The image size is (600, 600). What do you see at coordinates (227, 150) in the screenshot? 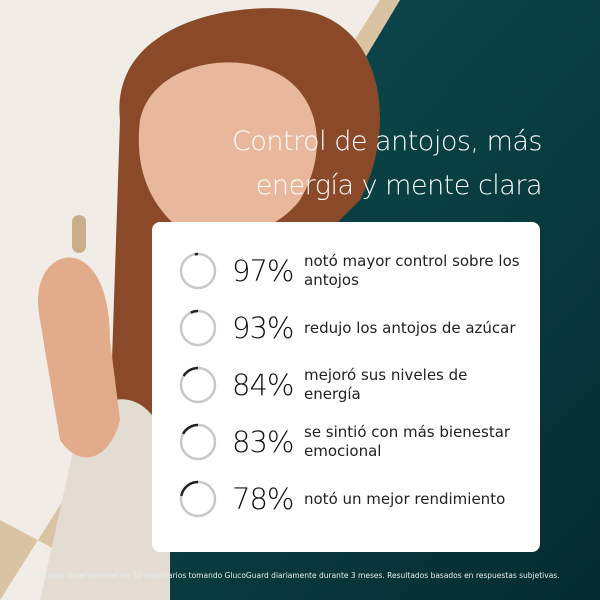
I see `woman-face` at bounding box center [227, 150].